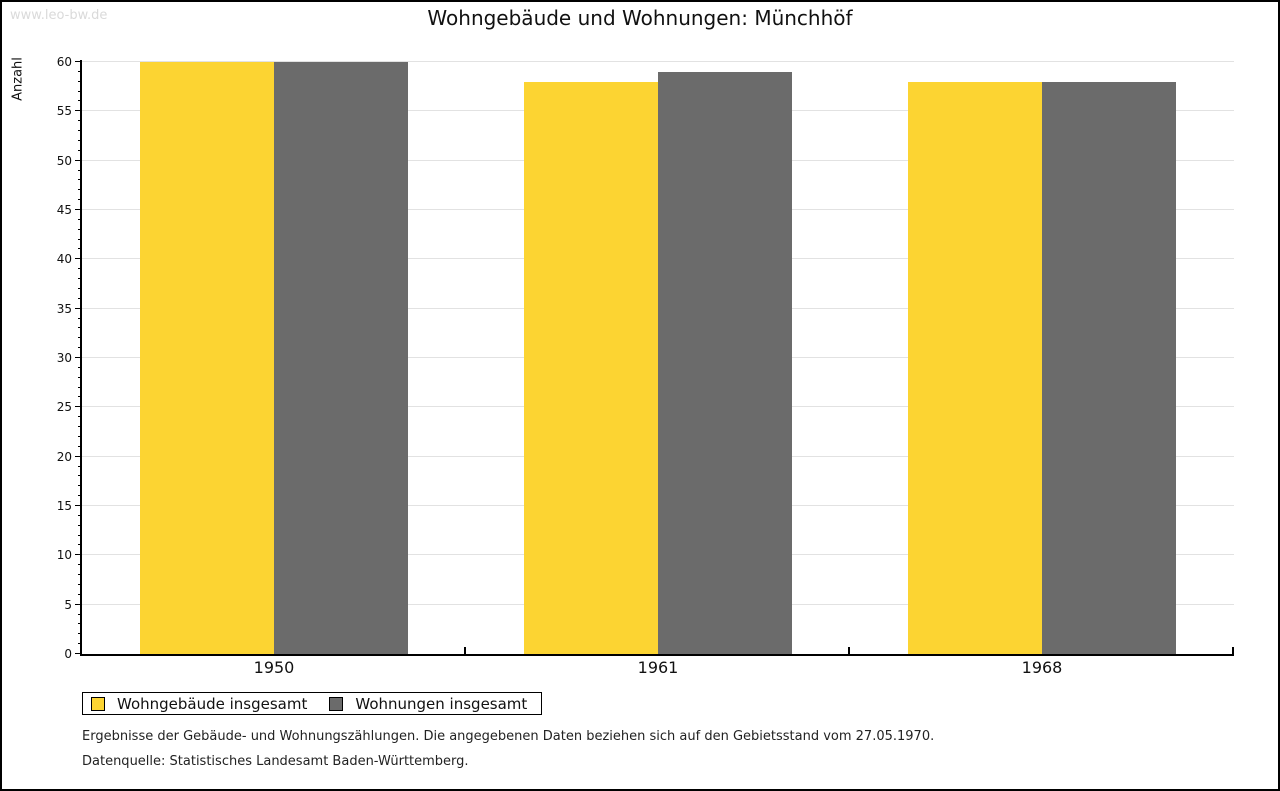 This screenshot has width=1280, height=791. I want to click on y-tick-label-45: 45, so click(64, 210).